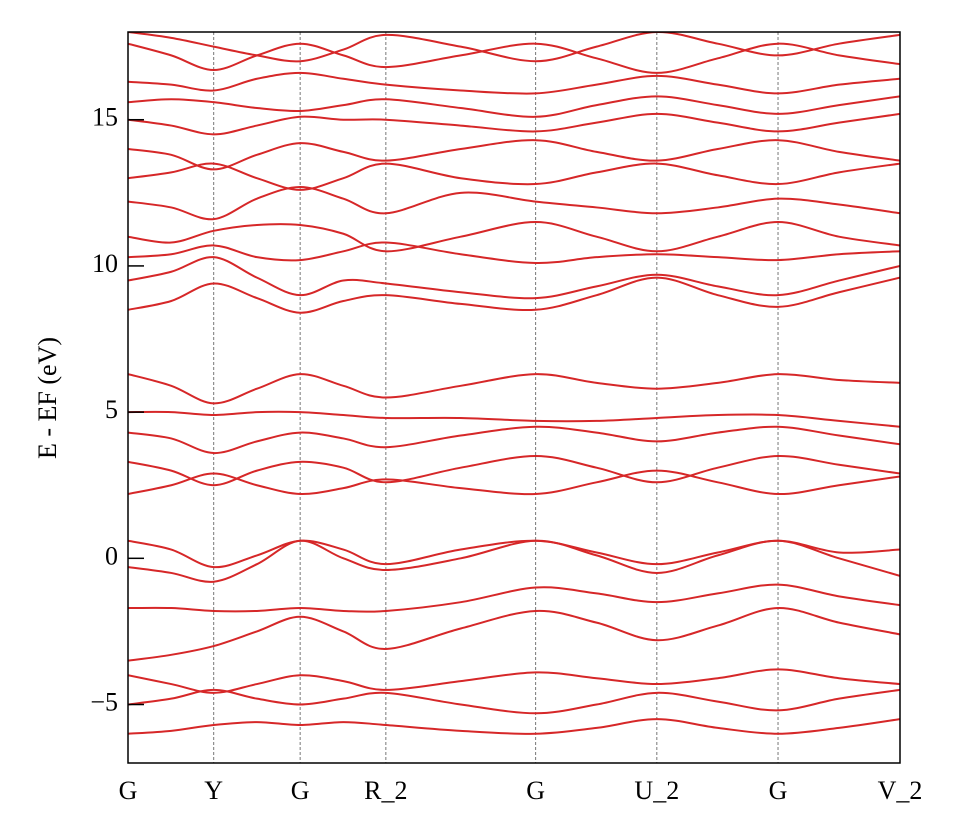 The image size is (960, 840). What do you see at coordinates (111, 409) in the screenshot?
I see `y-tick-label: 5` at bounding box center [111, 409].